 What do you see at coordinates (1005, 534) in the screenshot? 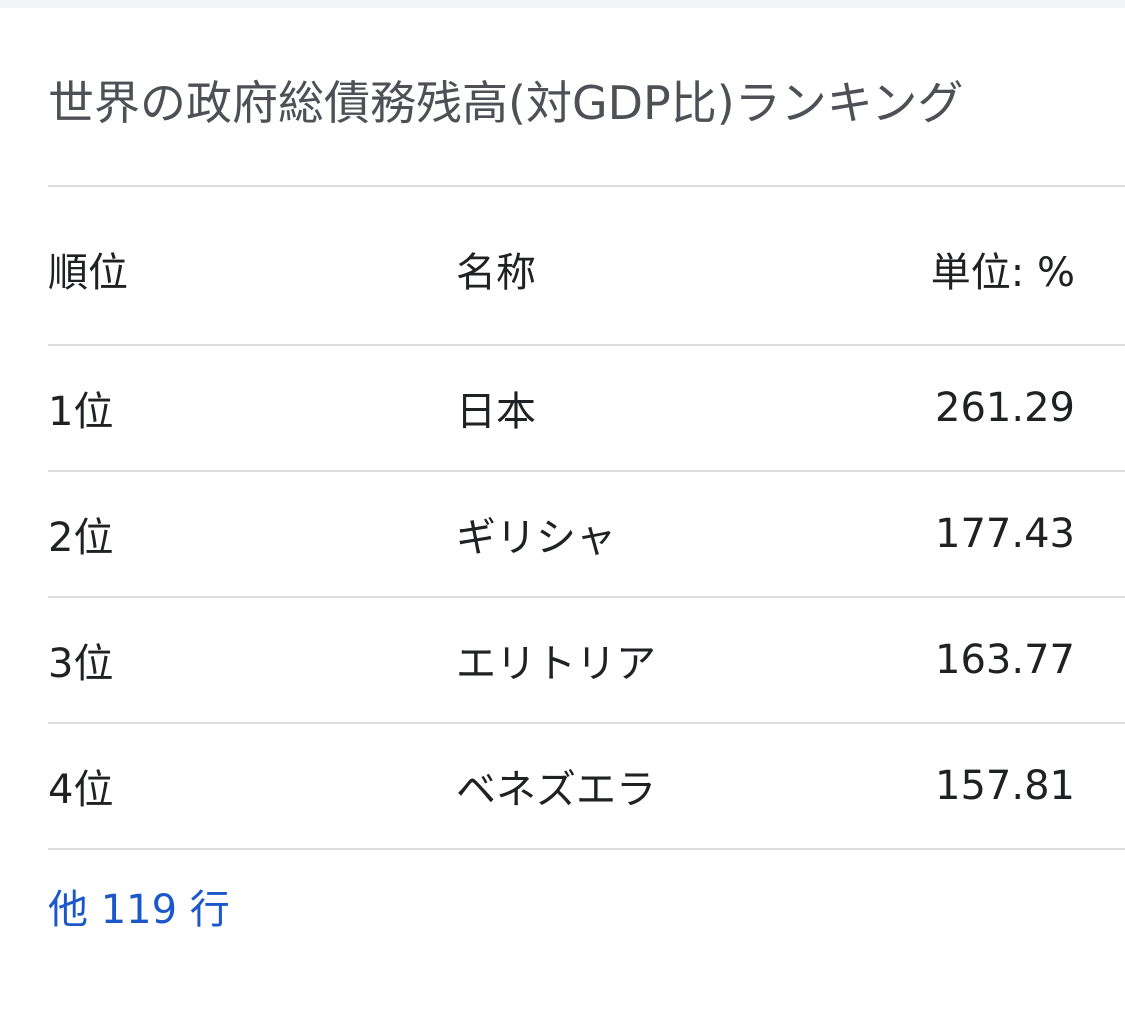
I see `row-value: 177.43` at bounding box center [1005, 534].